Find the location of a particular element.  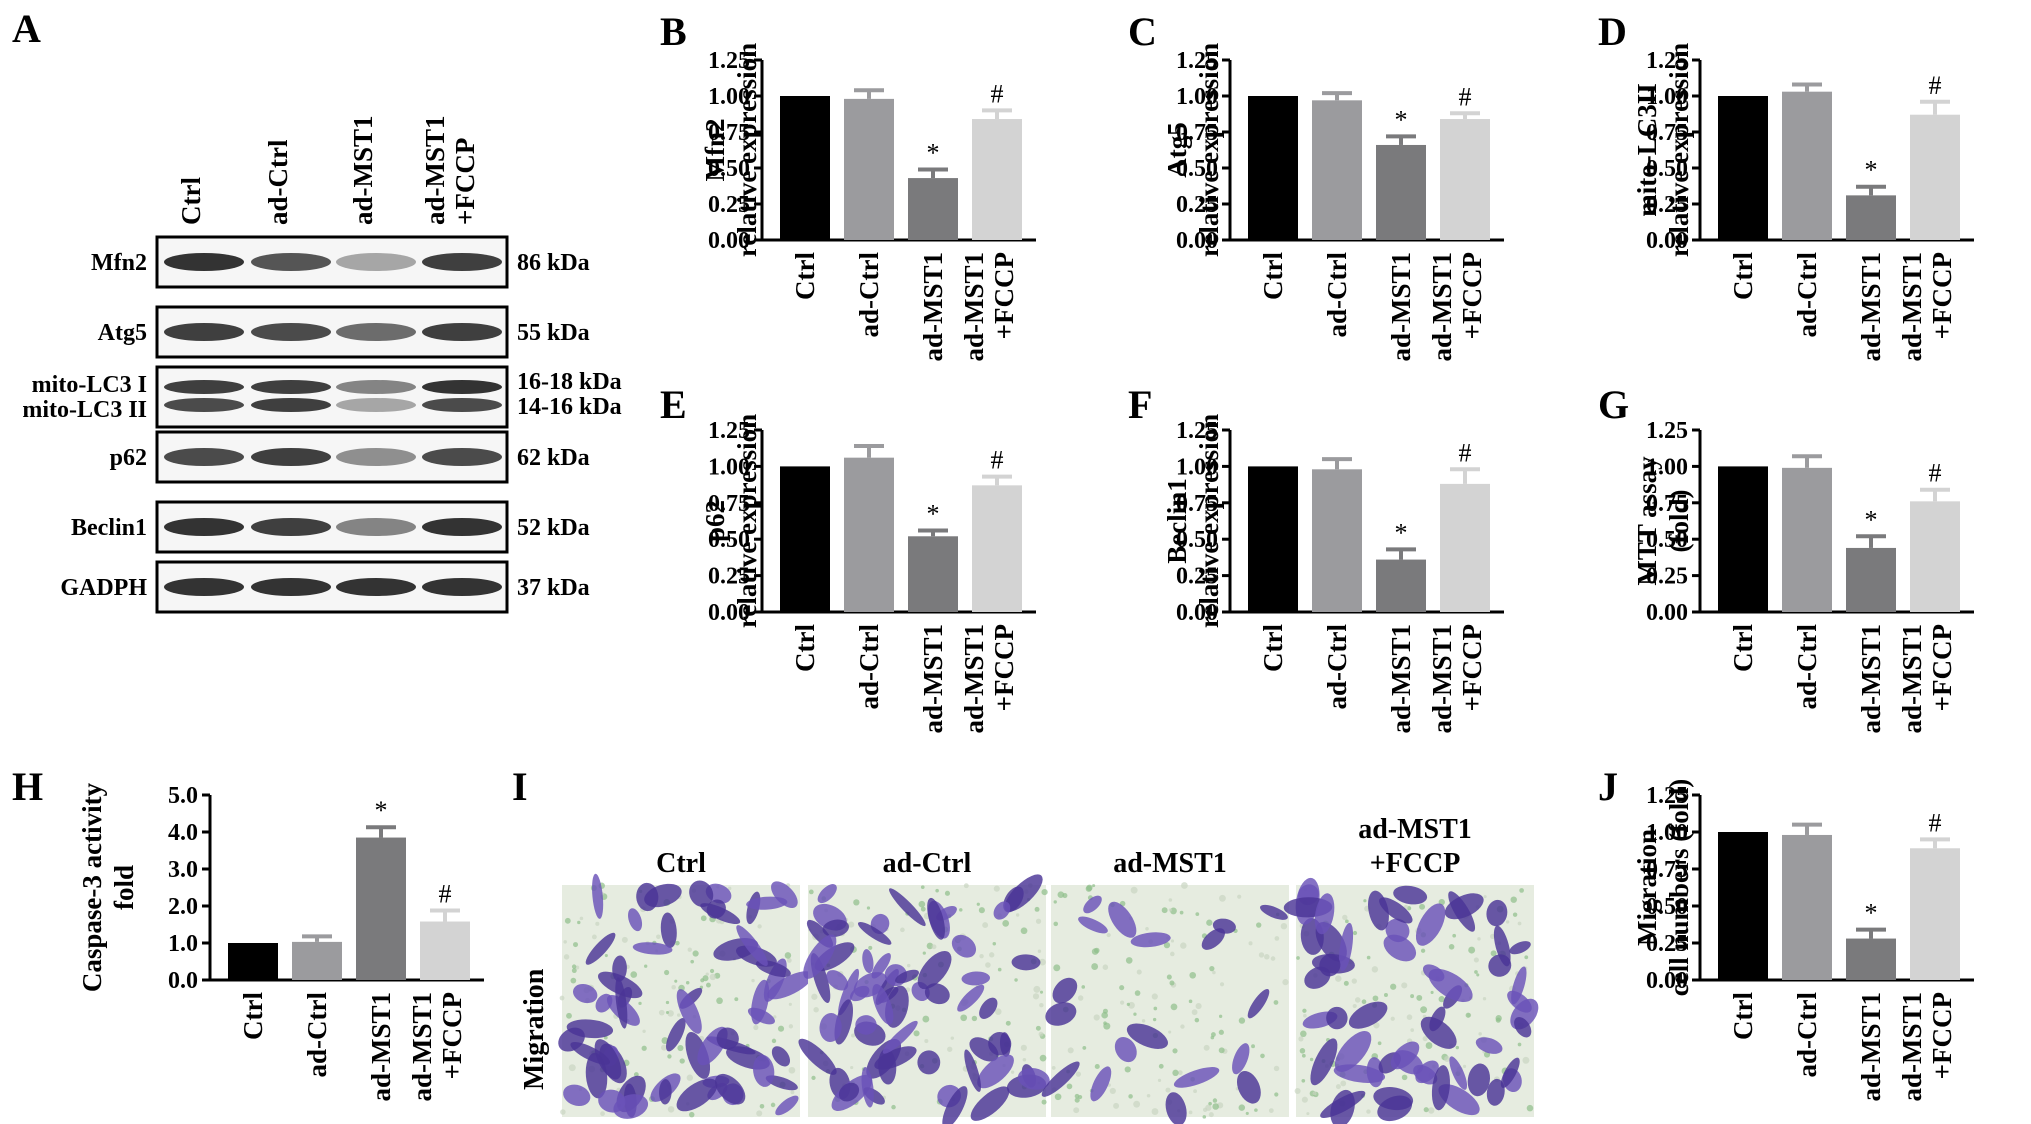

blot-column-label: ad-Ctrl is located at coordinates (278, 182).